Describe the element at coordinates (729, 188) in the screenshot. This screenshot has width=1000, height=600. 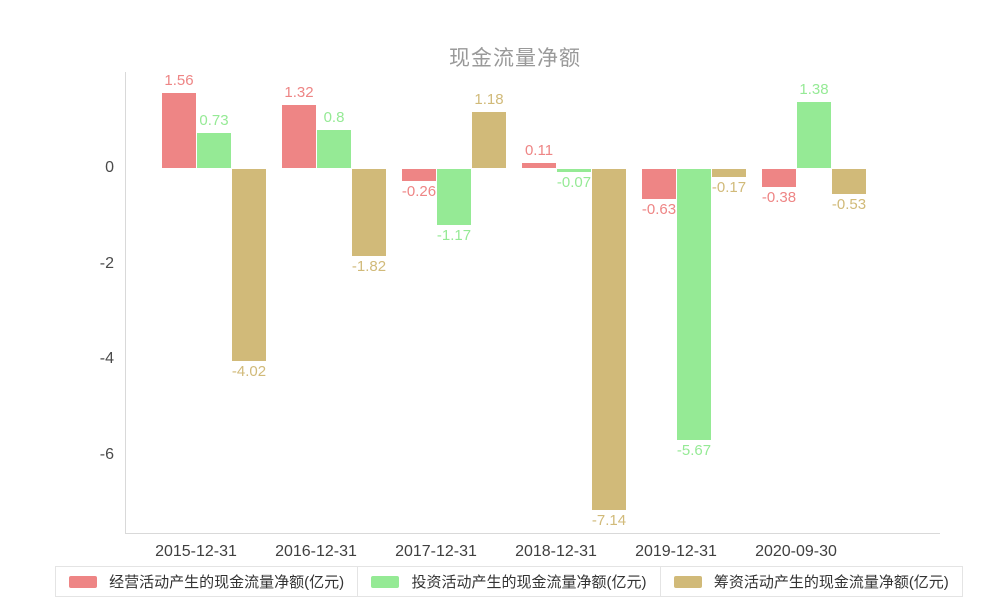
I see `bar-value-label: -0.17` at that location.